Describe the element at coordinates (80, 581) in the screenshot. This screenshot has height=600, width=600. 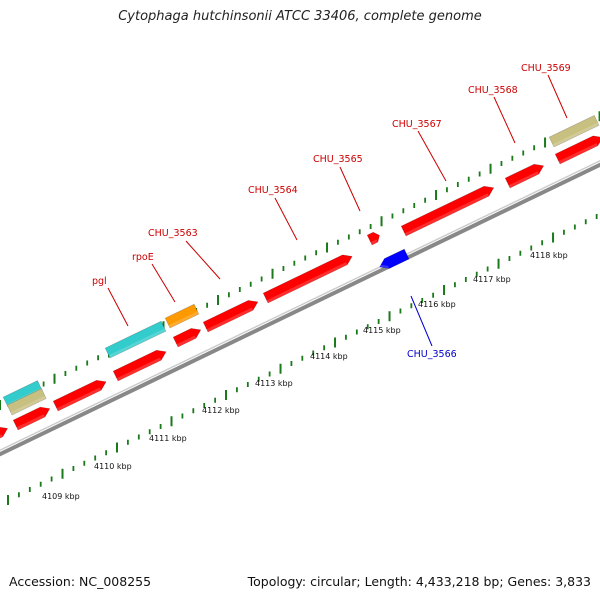
I see `accession-label: Accession: NC_008255` at that location.